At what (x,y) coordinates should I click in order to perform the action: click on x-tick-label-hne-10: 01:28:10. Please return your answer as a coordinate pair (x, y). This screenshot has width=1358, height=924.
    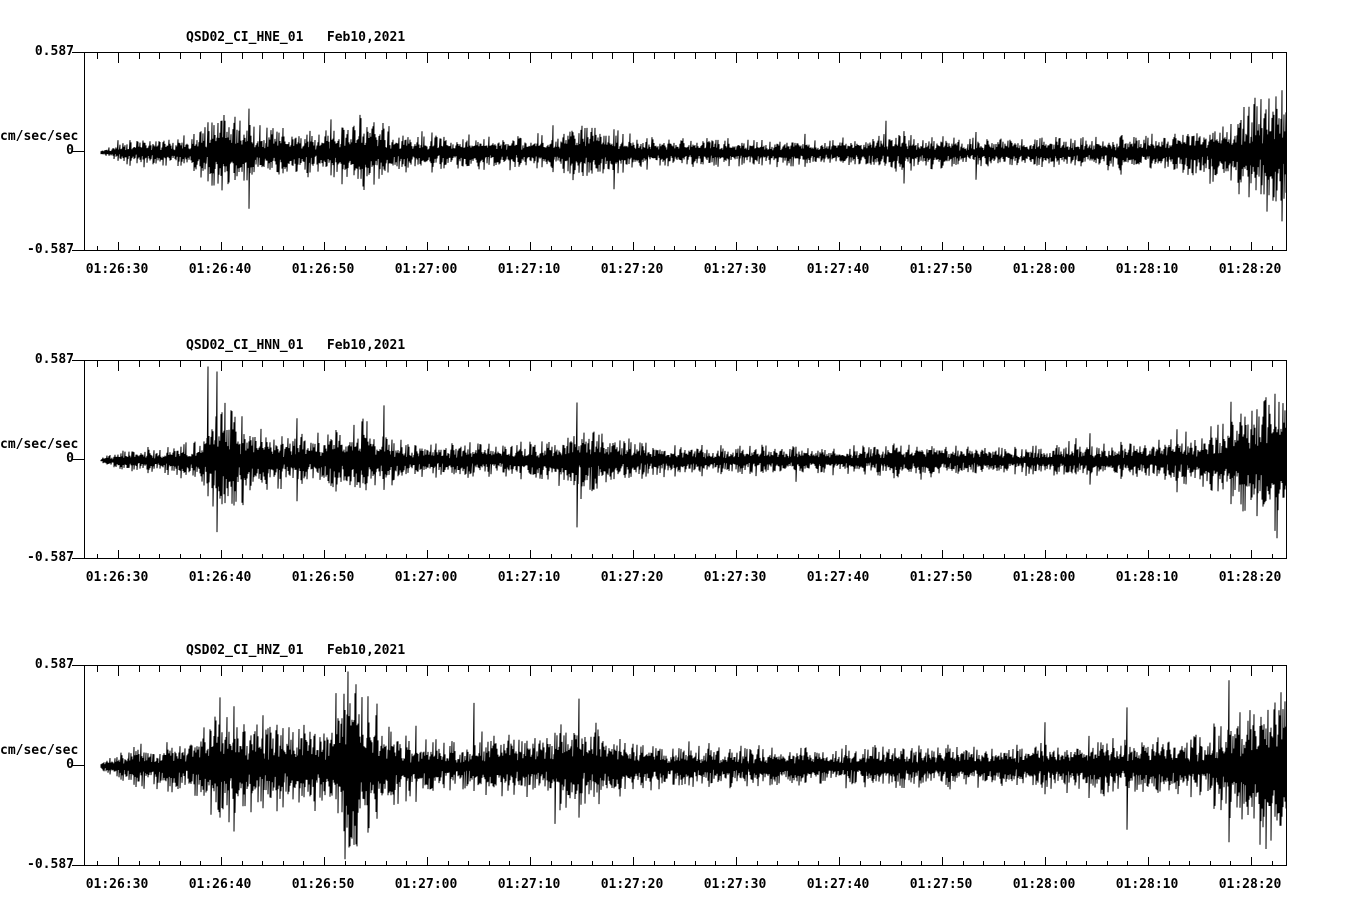
    Looking at the image, I should click on (1147, 269).